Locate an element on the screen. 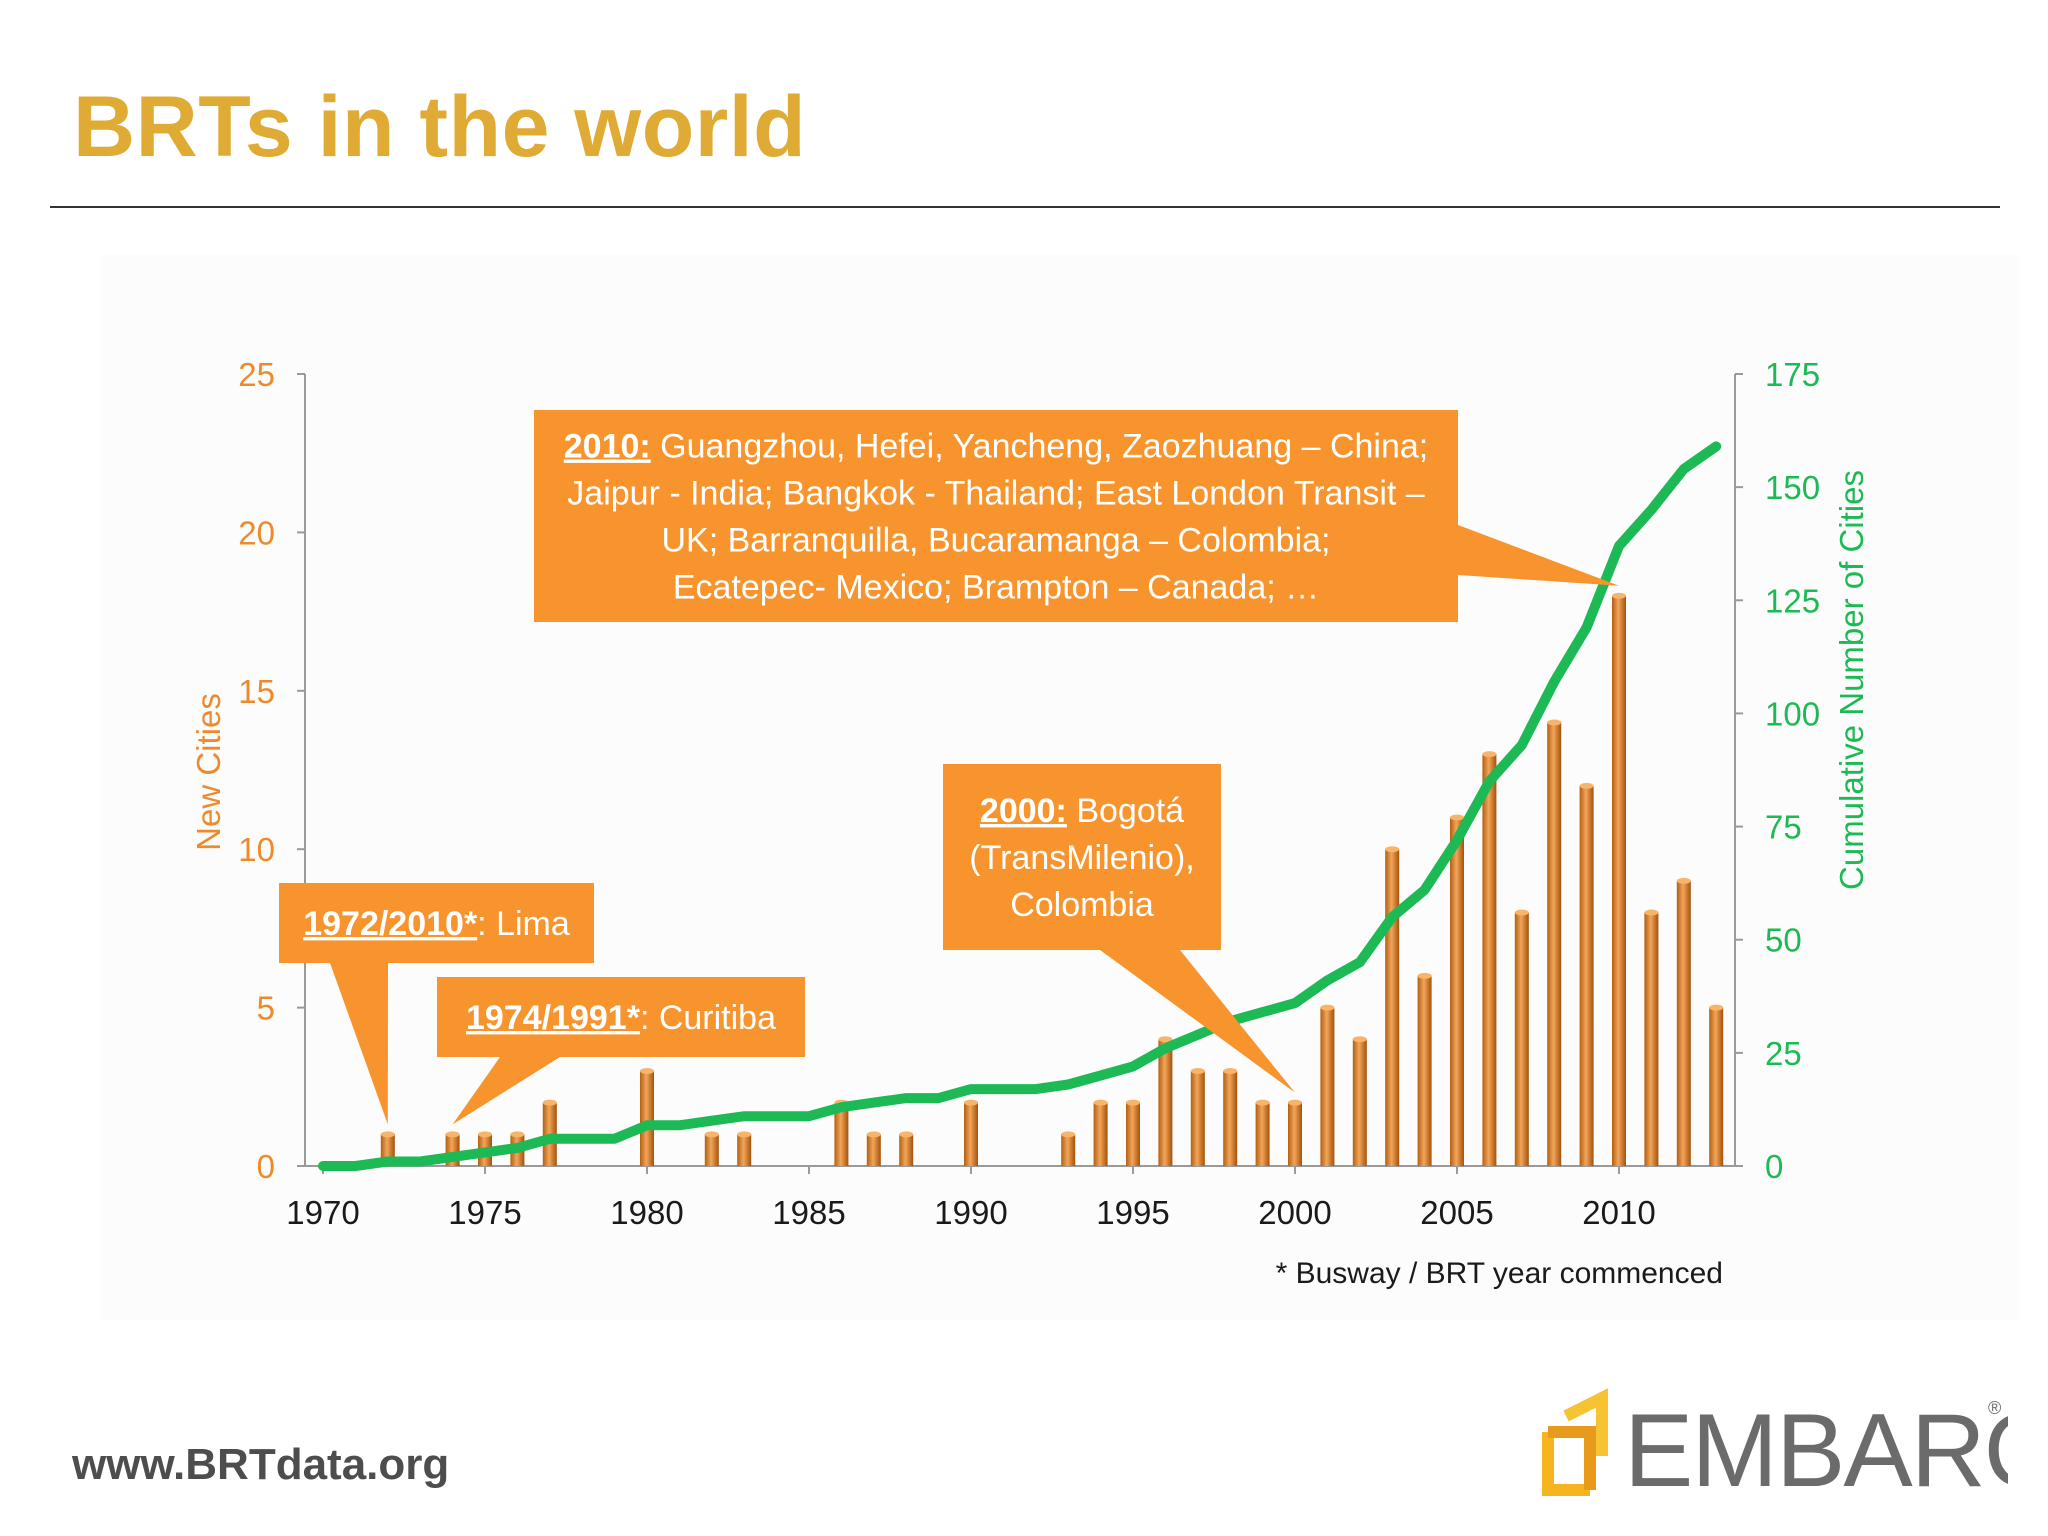  x-tick-label: 1975 is located at coordinates (484, 1212).